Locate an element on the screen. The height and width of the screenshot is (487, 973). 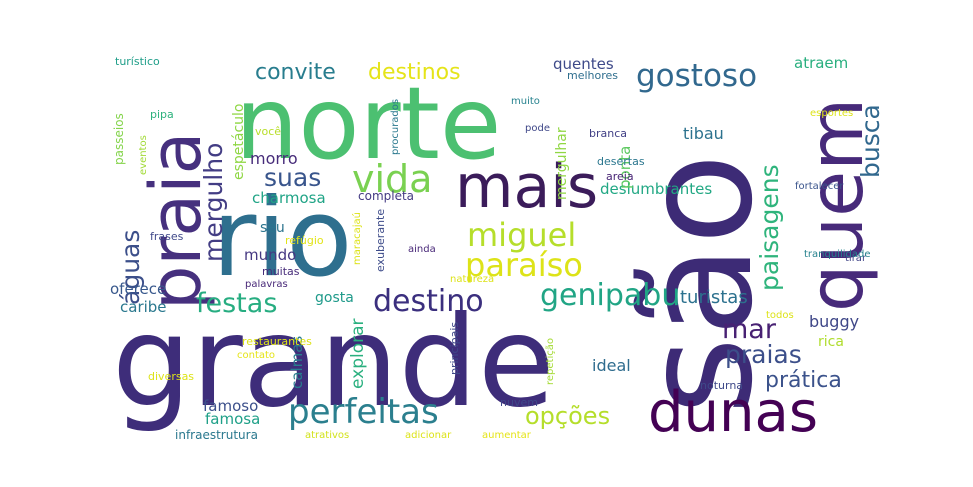
word-deslumbrantes: deslumbrantes is located at coordinates (656, 189).